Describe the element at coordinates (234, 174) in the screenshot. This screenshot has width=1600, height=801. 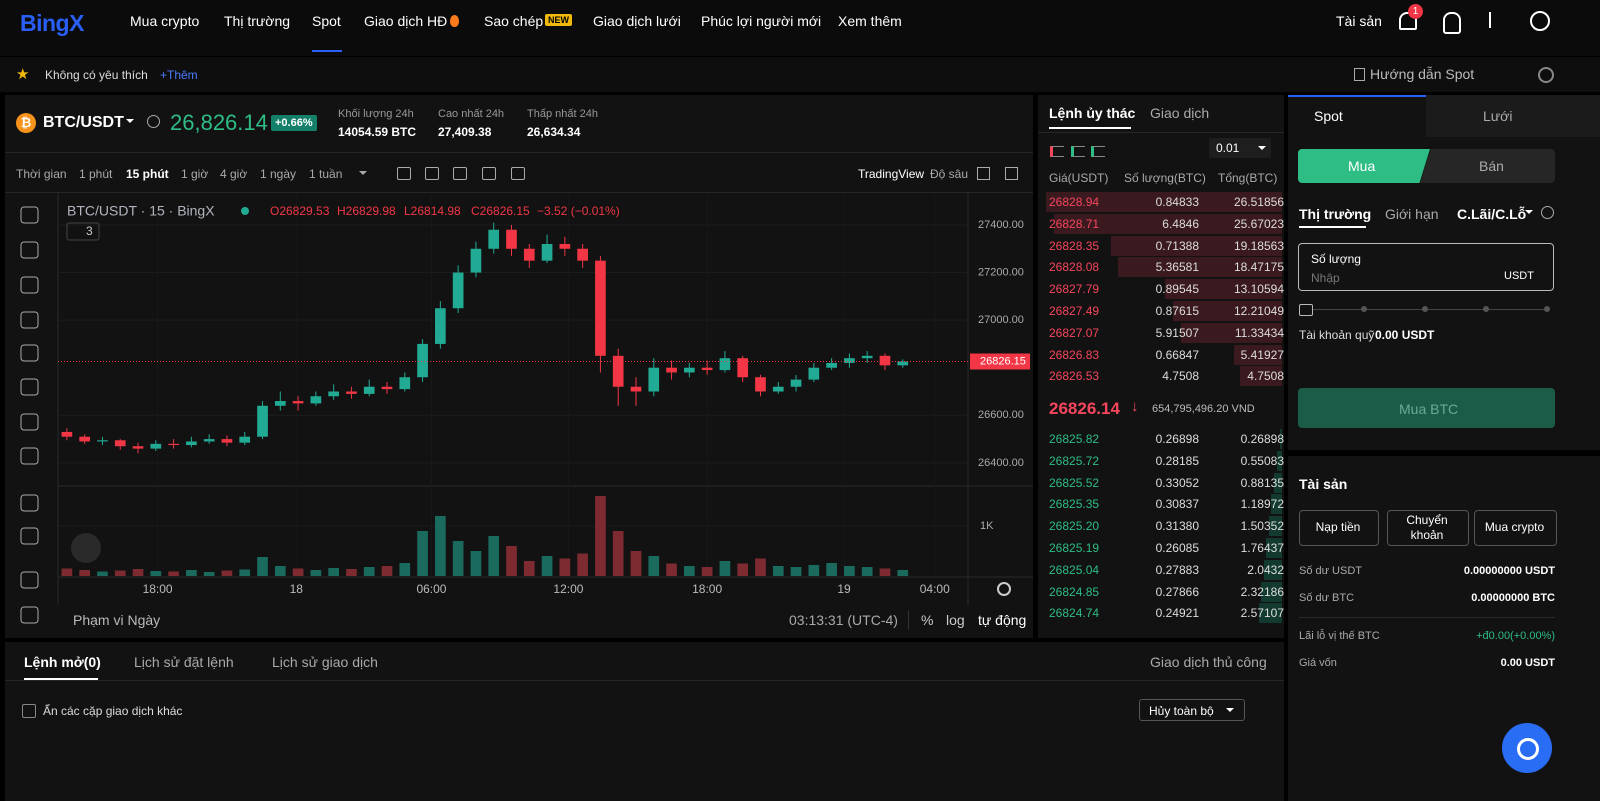
I see `interval: 4 giờ` at that location.